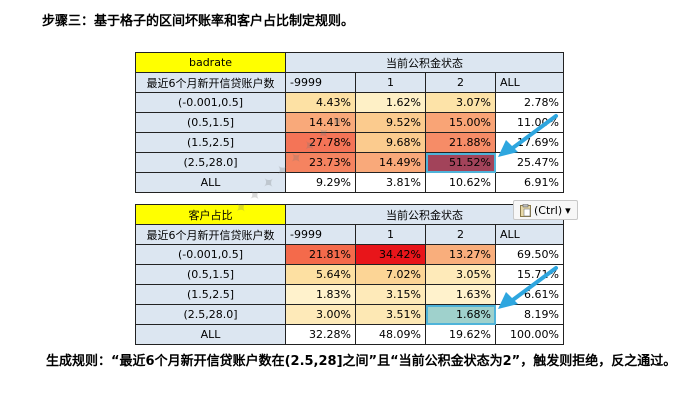  What do you see at coordinates (198, 21) in the screenshot?
I see `section-heading: 步骤三：基于格子的区间坏账率和客户占比制定规则。` at bounding box center [198, 21].